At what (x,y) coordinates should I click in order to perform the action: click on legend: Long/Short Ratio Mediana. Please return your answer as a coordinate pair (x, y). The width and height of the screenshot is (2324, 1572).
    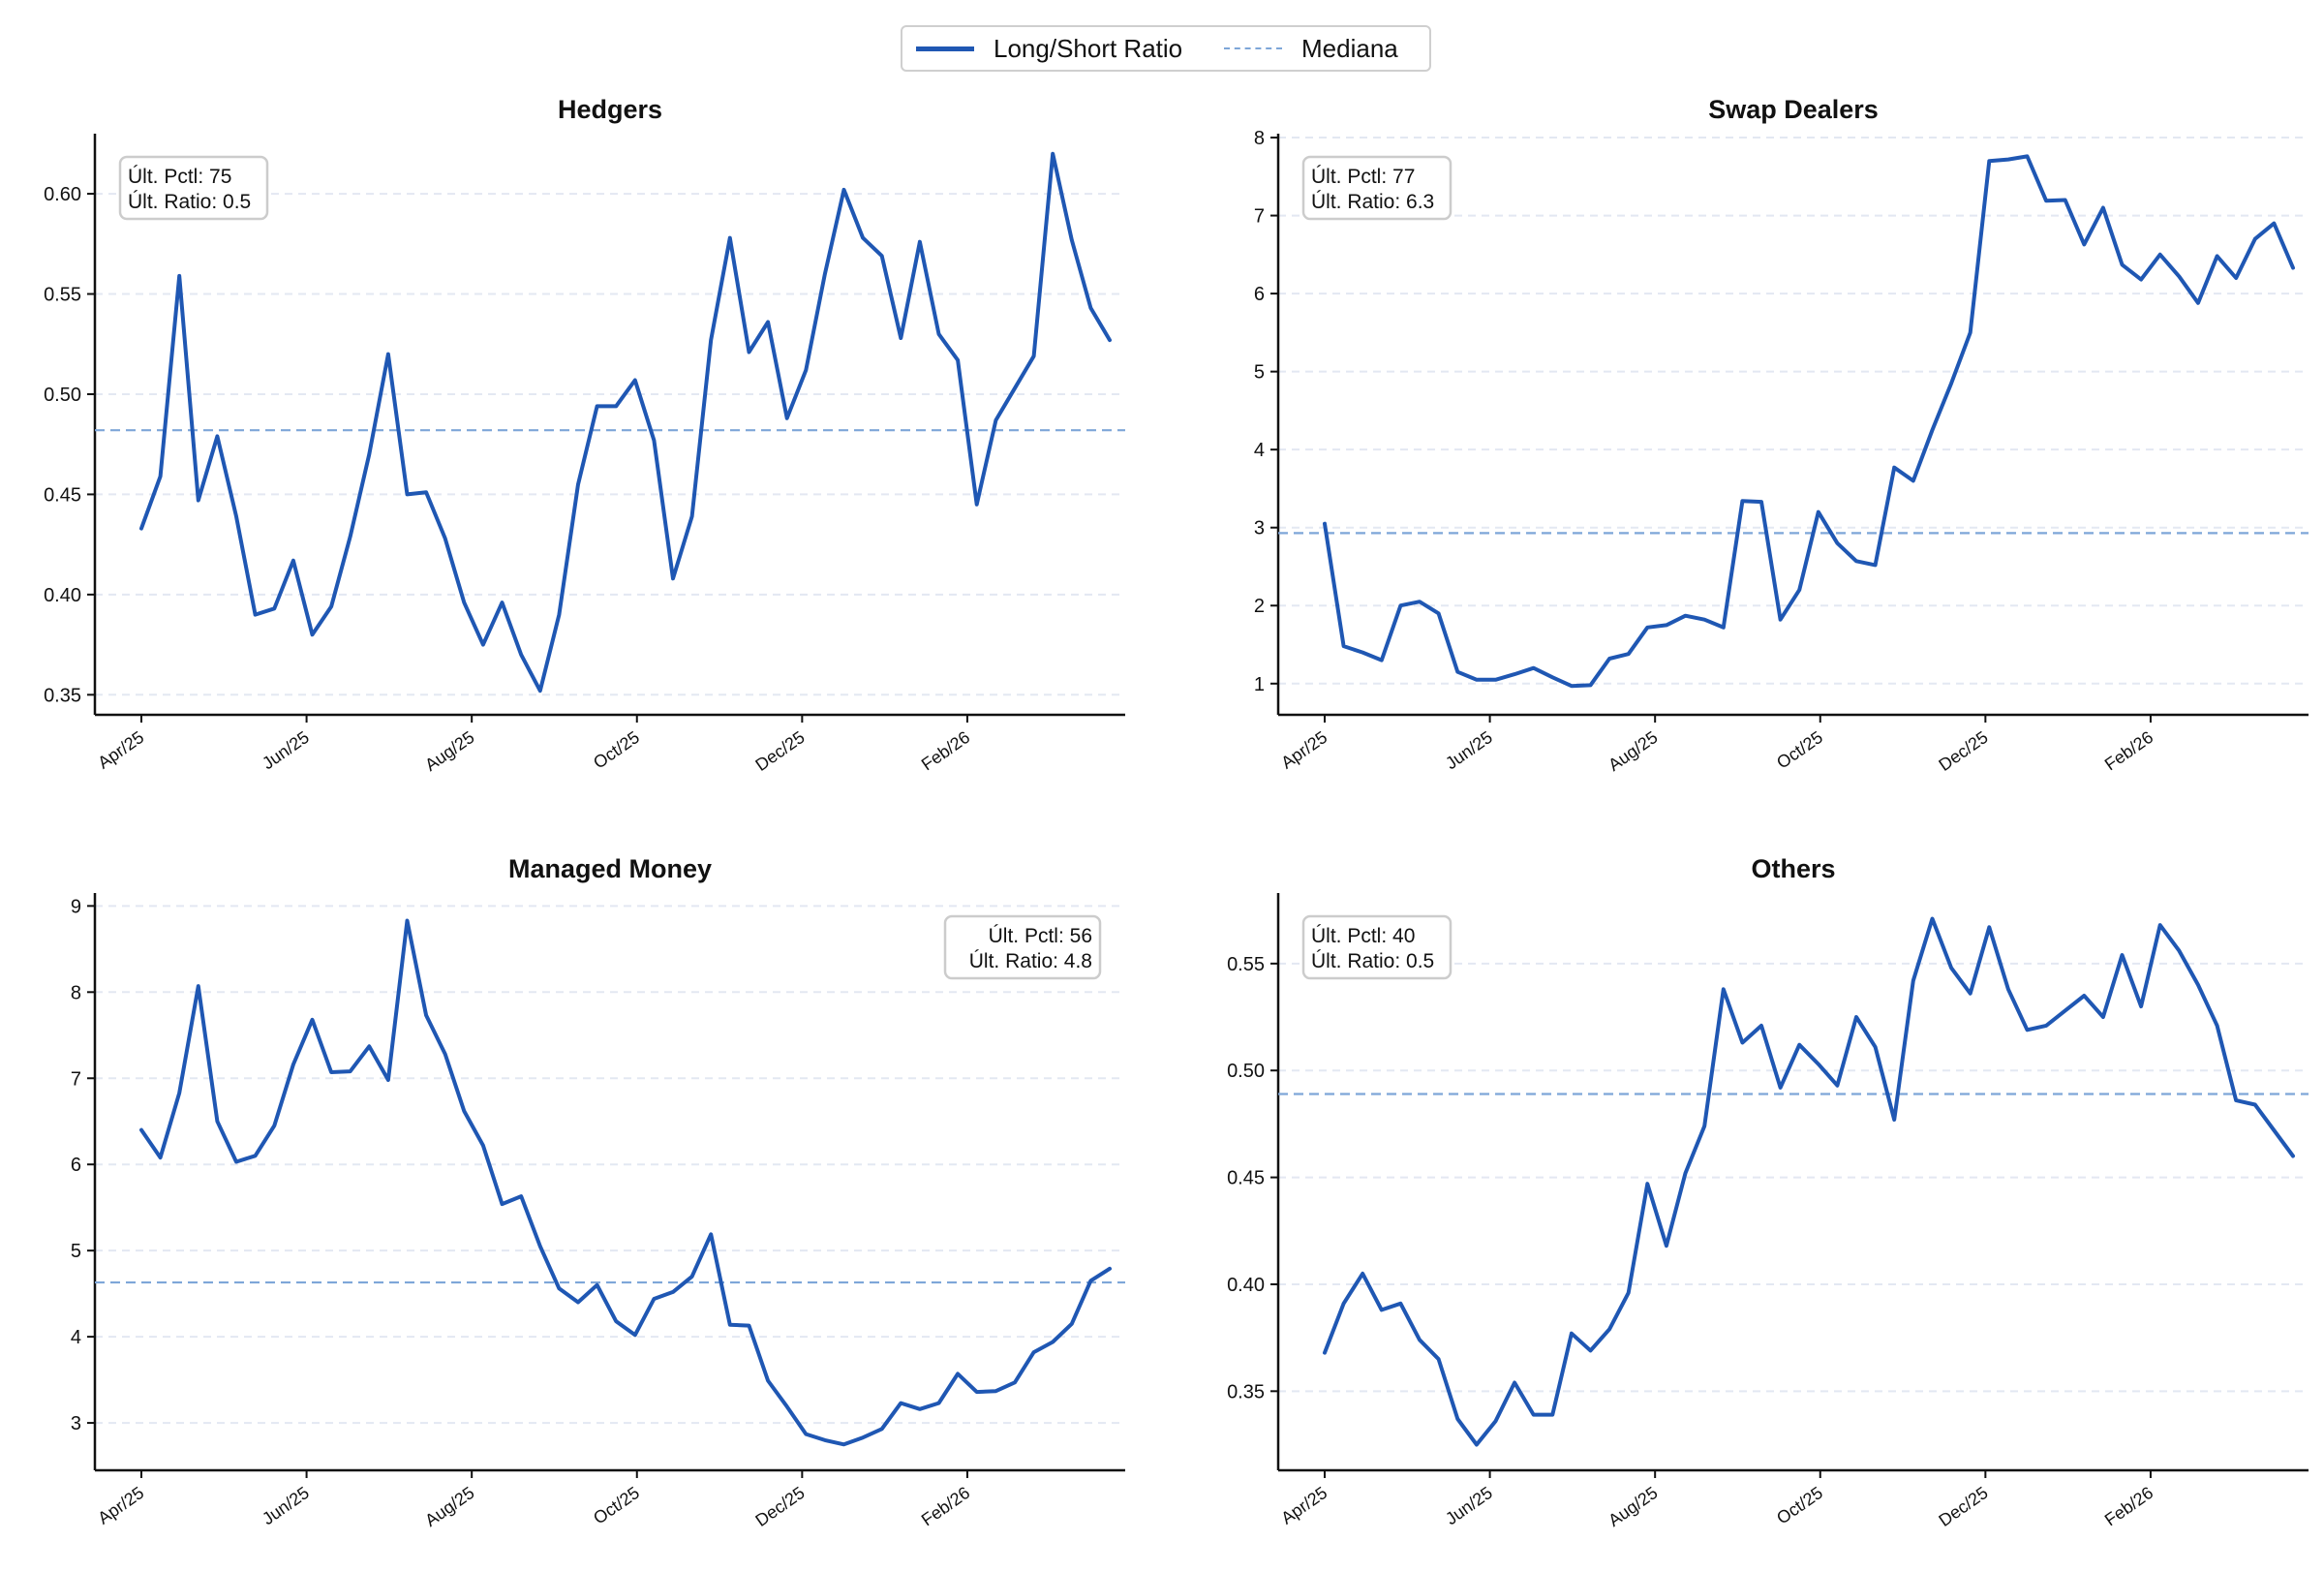
    Looking at the image, I should click on (1166, 48).